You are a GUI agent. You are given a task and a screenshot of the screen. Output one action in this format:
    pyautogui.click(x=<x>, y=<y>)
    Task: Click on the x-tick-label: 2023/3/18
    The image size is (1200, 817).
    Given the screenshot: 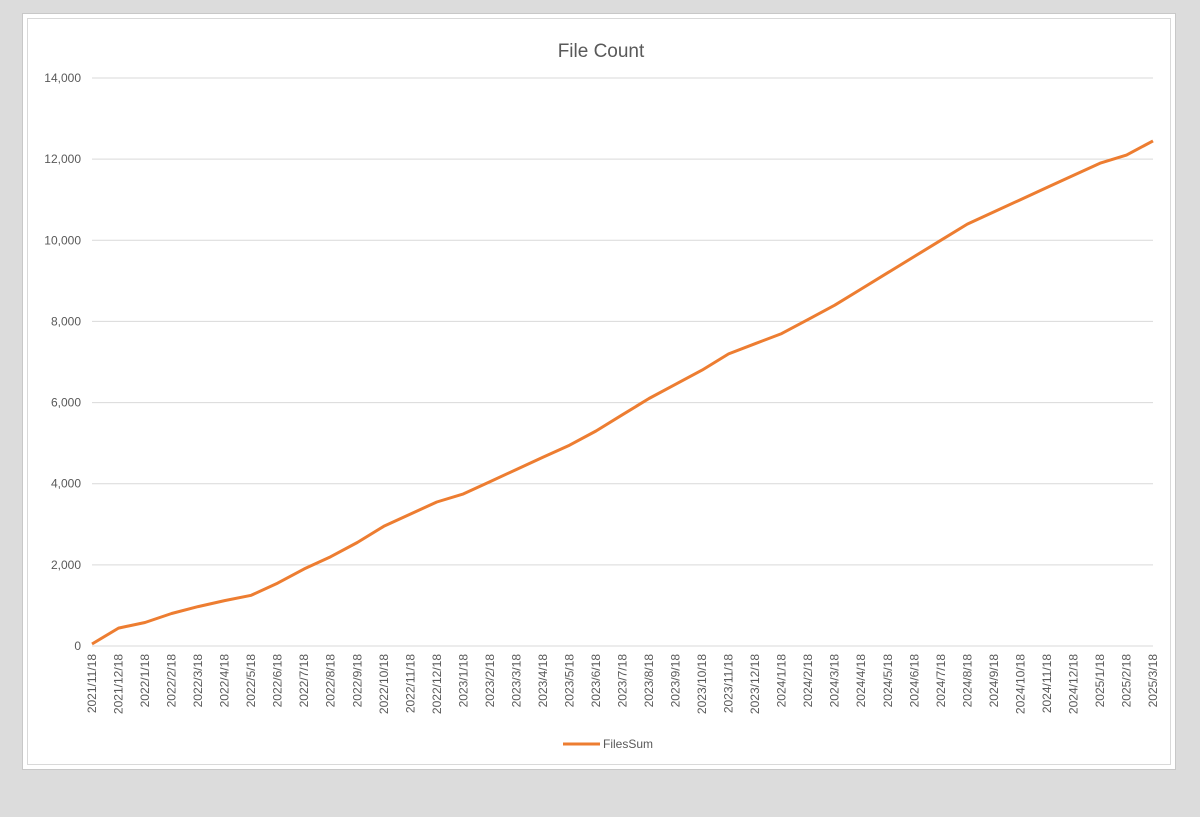 What is the action you would take?
    pyautogui.click(x=516, y=681)
    